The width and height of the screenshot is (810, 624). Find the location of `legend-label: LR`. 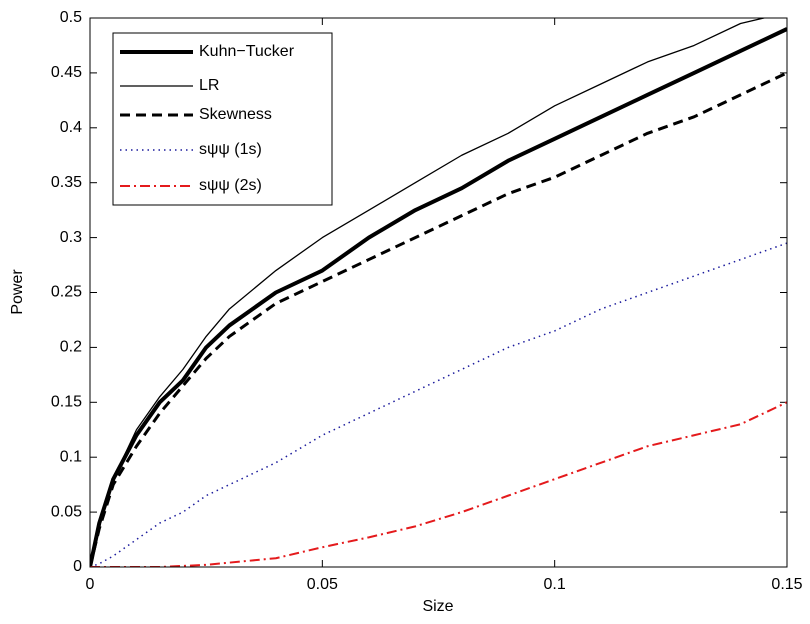

legend-label: LR is located at coordinates (209, 85).